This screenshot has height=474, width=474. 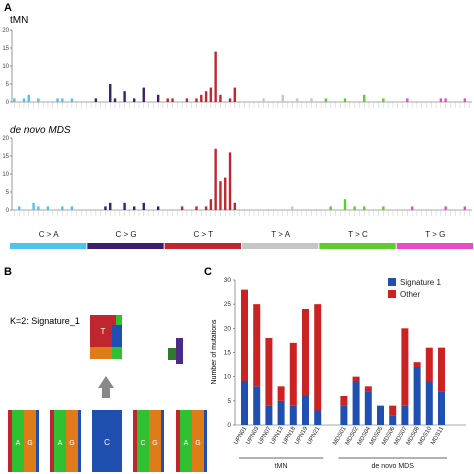 What do you see at coordinates (45, 321) in the screenshot?
I see `signature-label: K=2: Signature_1` at bounding box center [45, 321].